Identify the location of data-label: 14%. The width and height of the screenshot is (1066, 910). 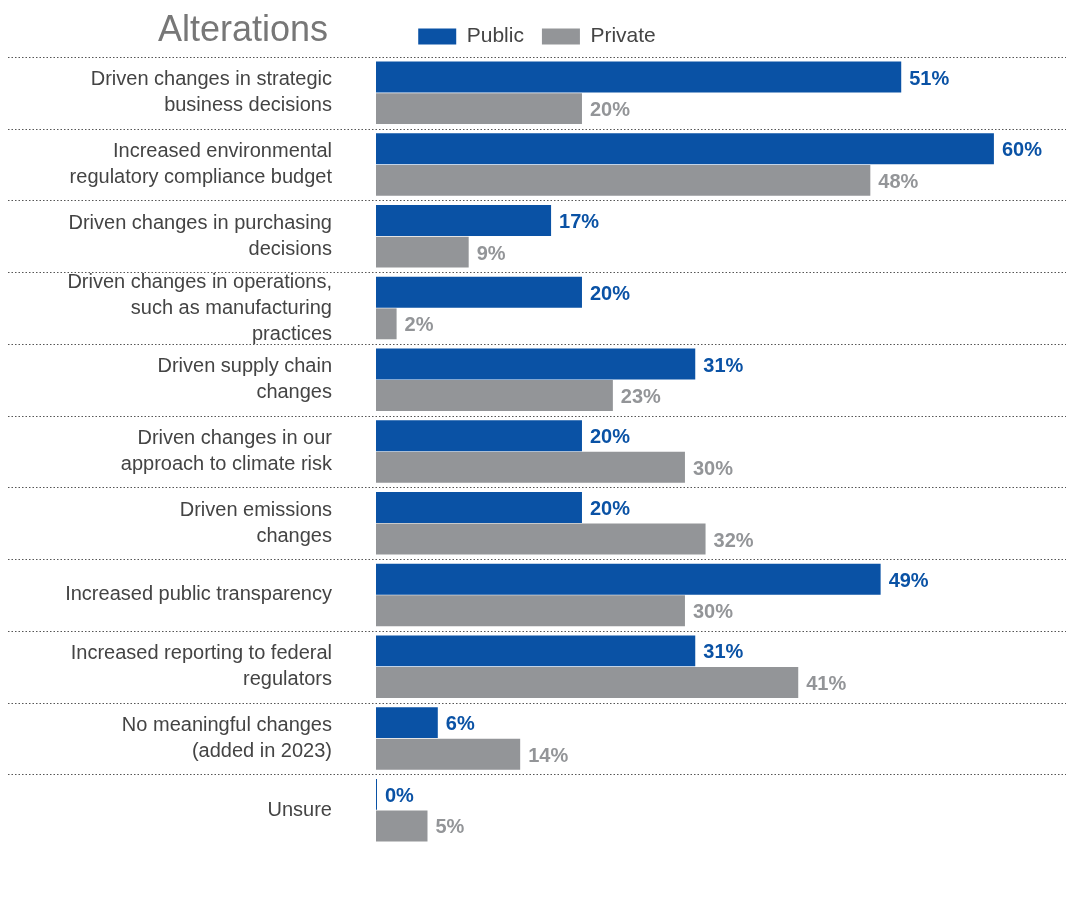
(548, 754).